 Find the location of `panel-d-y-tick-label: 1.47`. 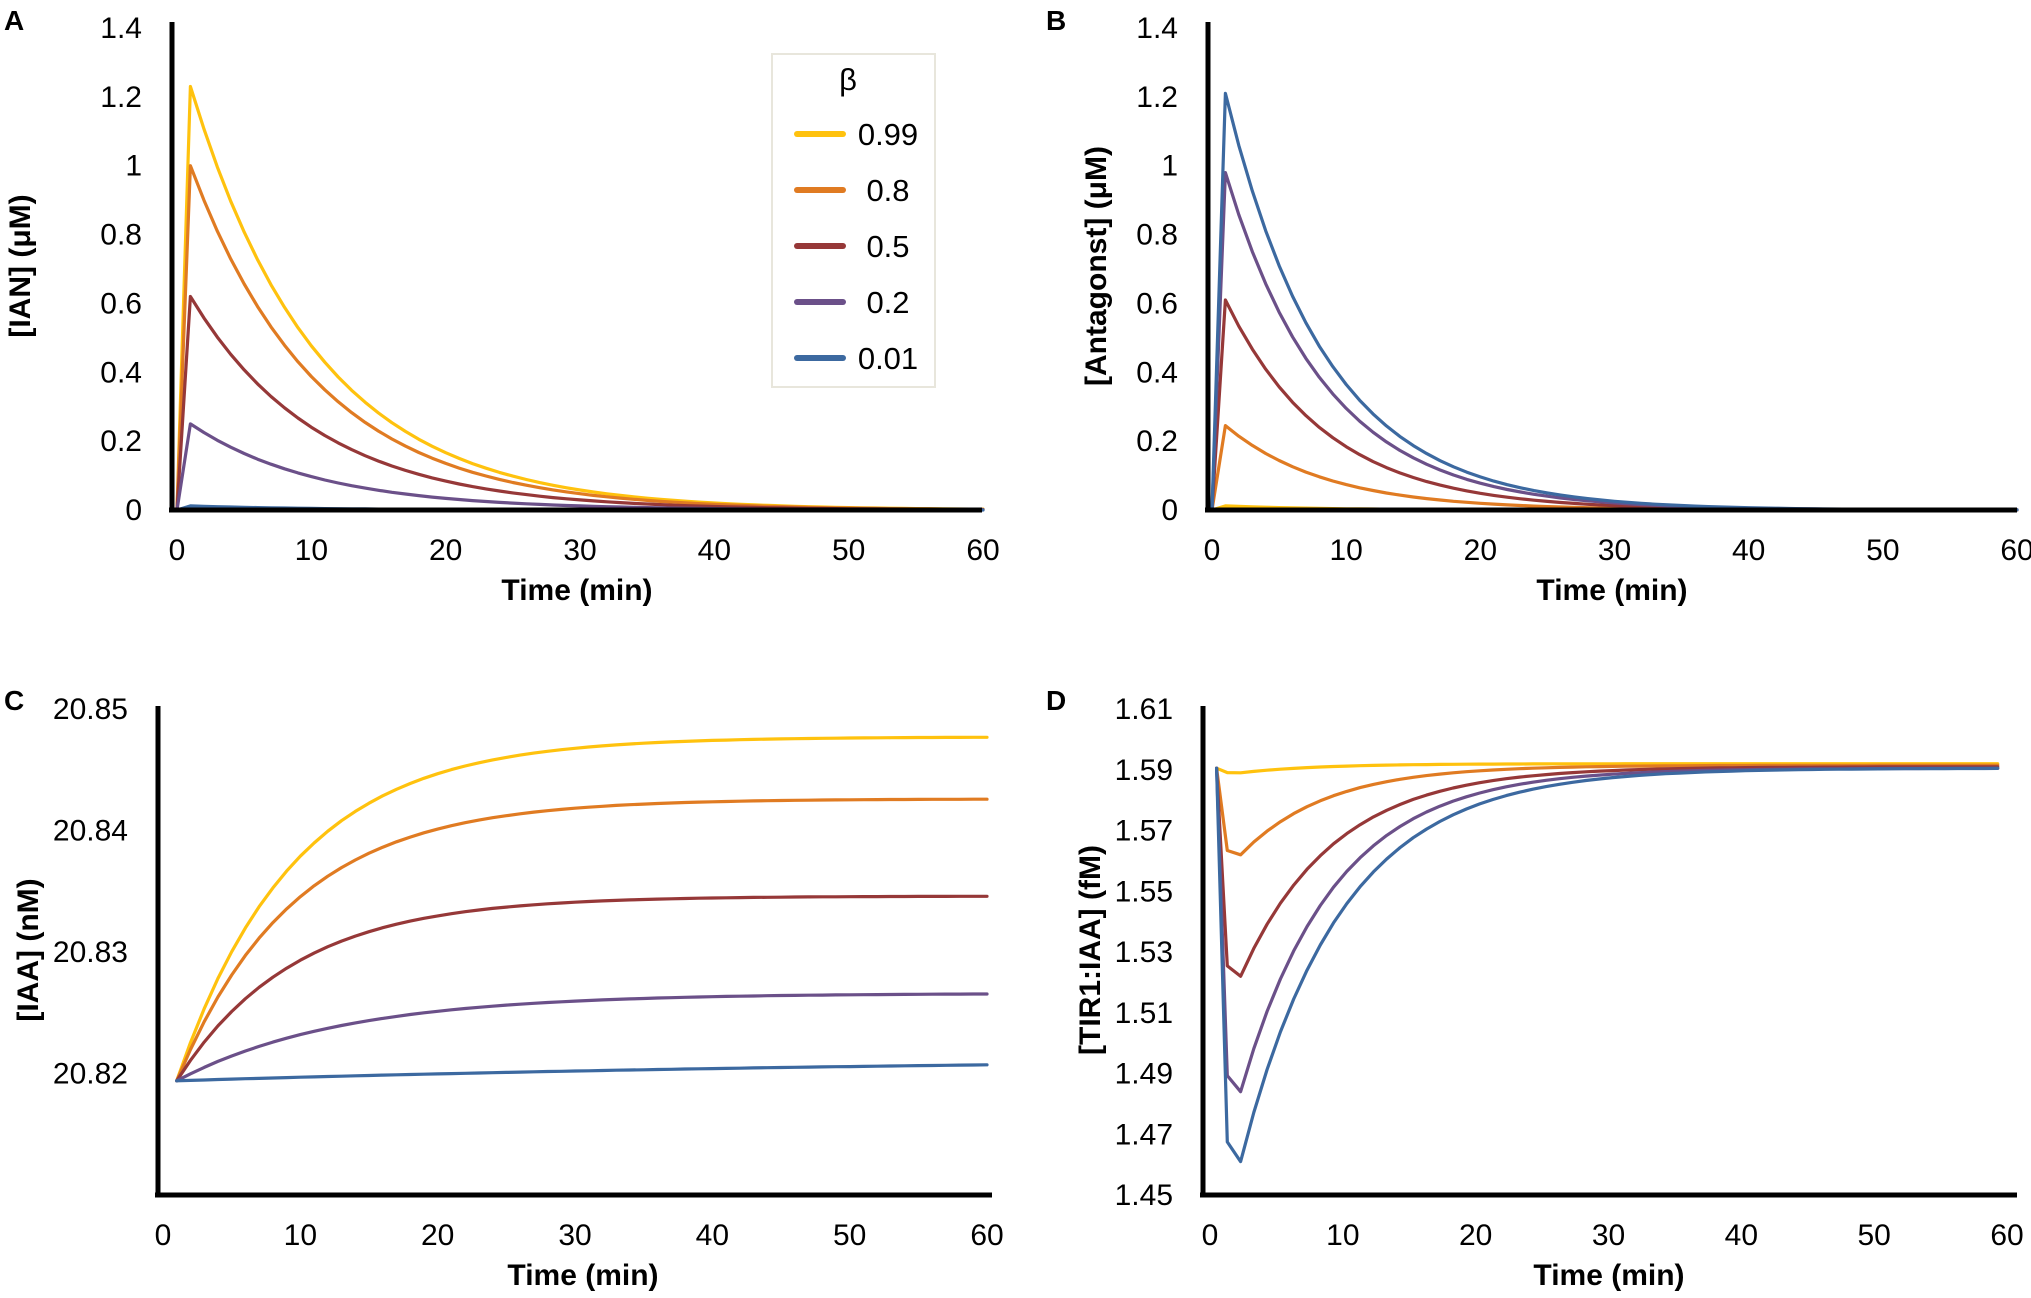

panel-d-y-tick-label: 1.47 is located at coordinates (1144, 1134).